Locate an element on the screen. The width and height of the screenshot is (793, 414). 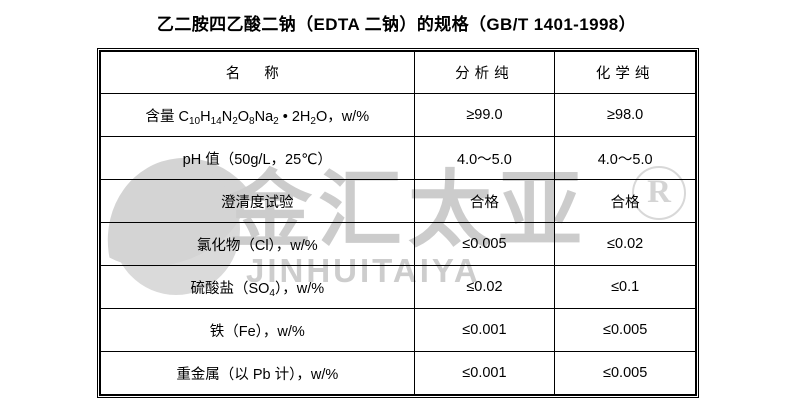
formula-part: N is located at coordinates (227, 116).